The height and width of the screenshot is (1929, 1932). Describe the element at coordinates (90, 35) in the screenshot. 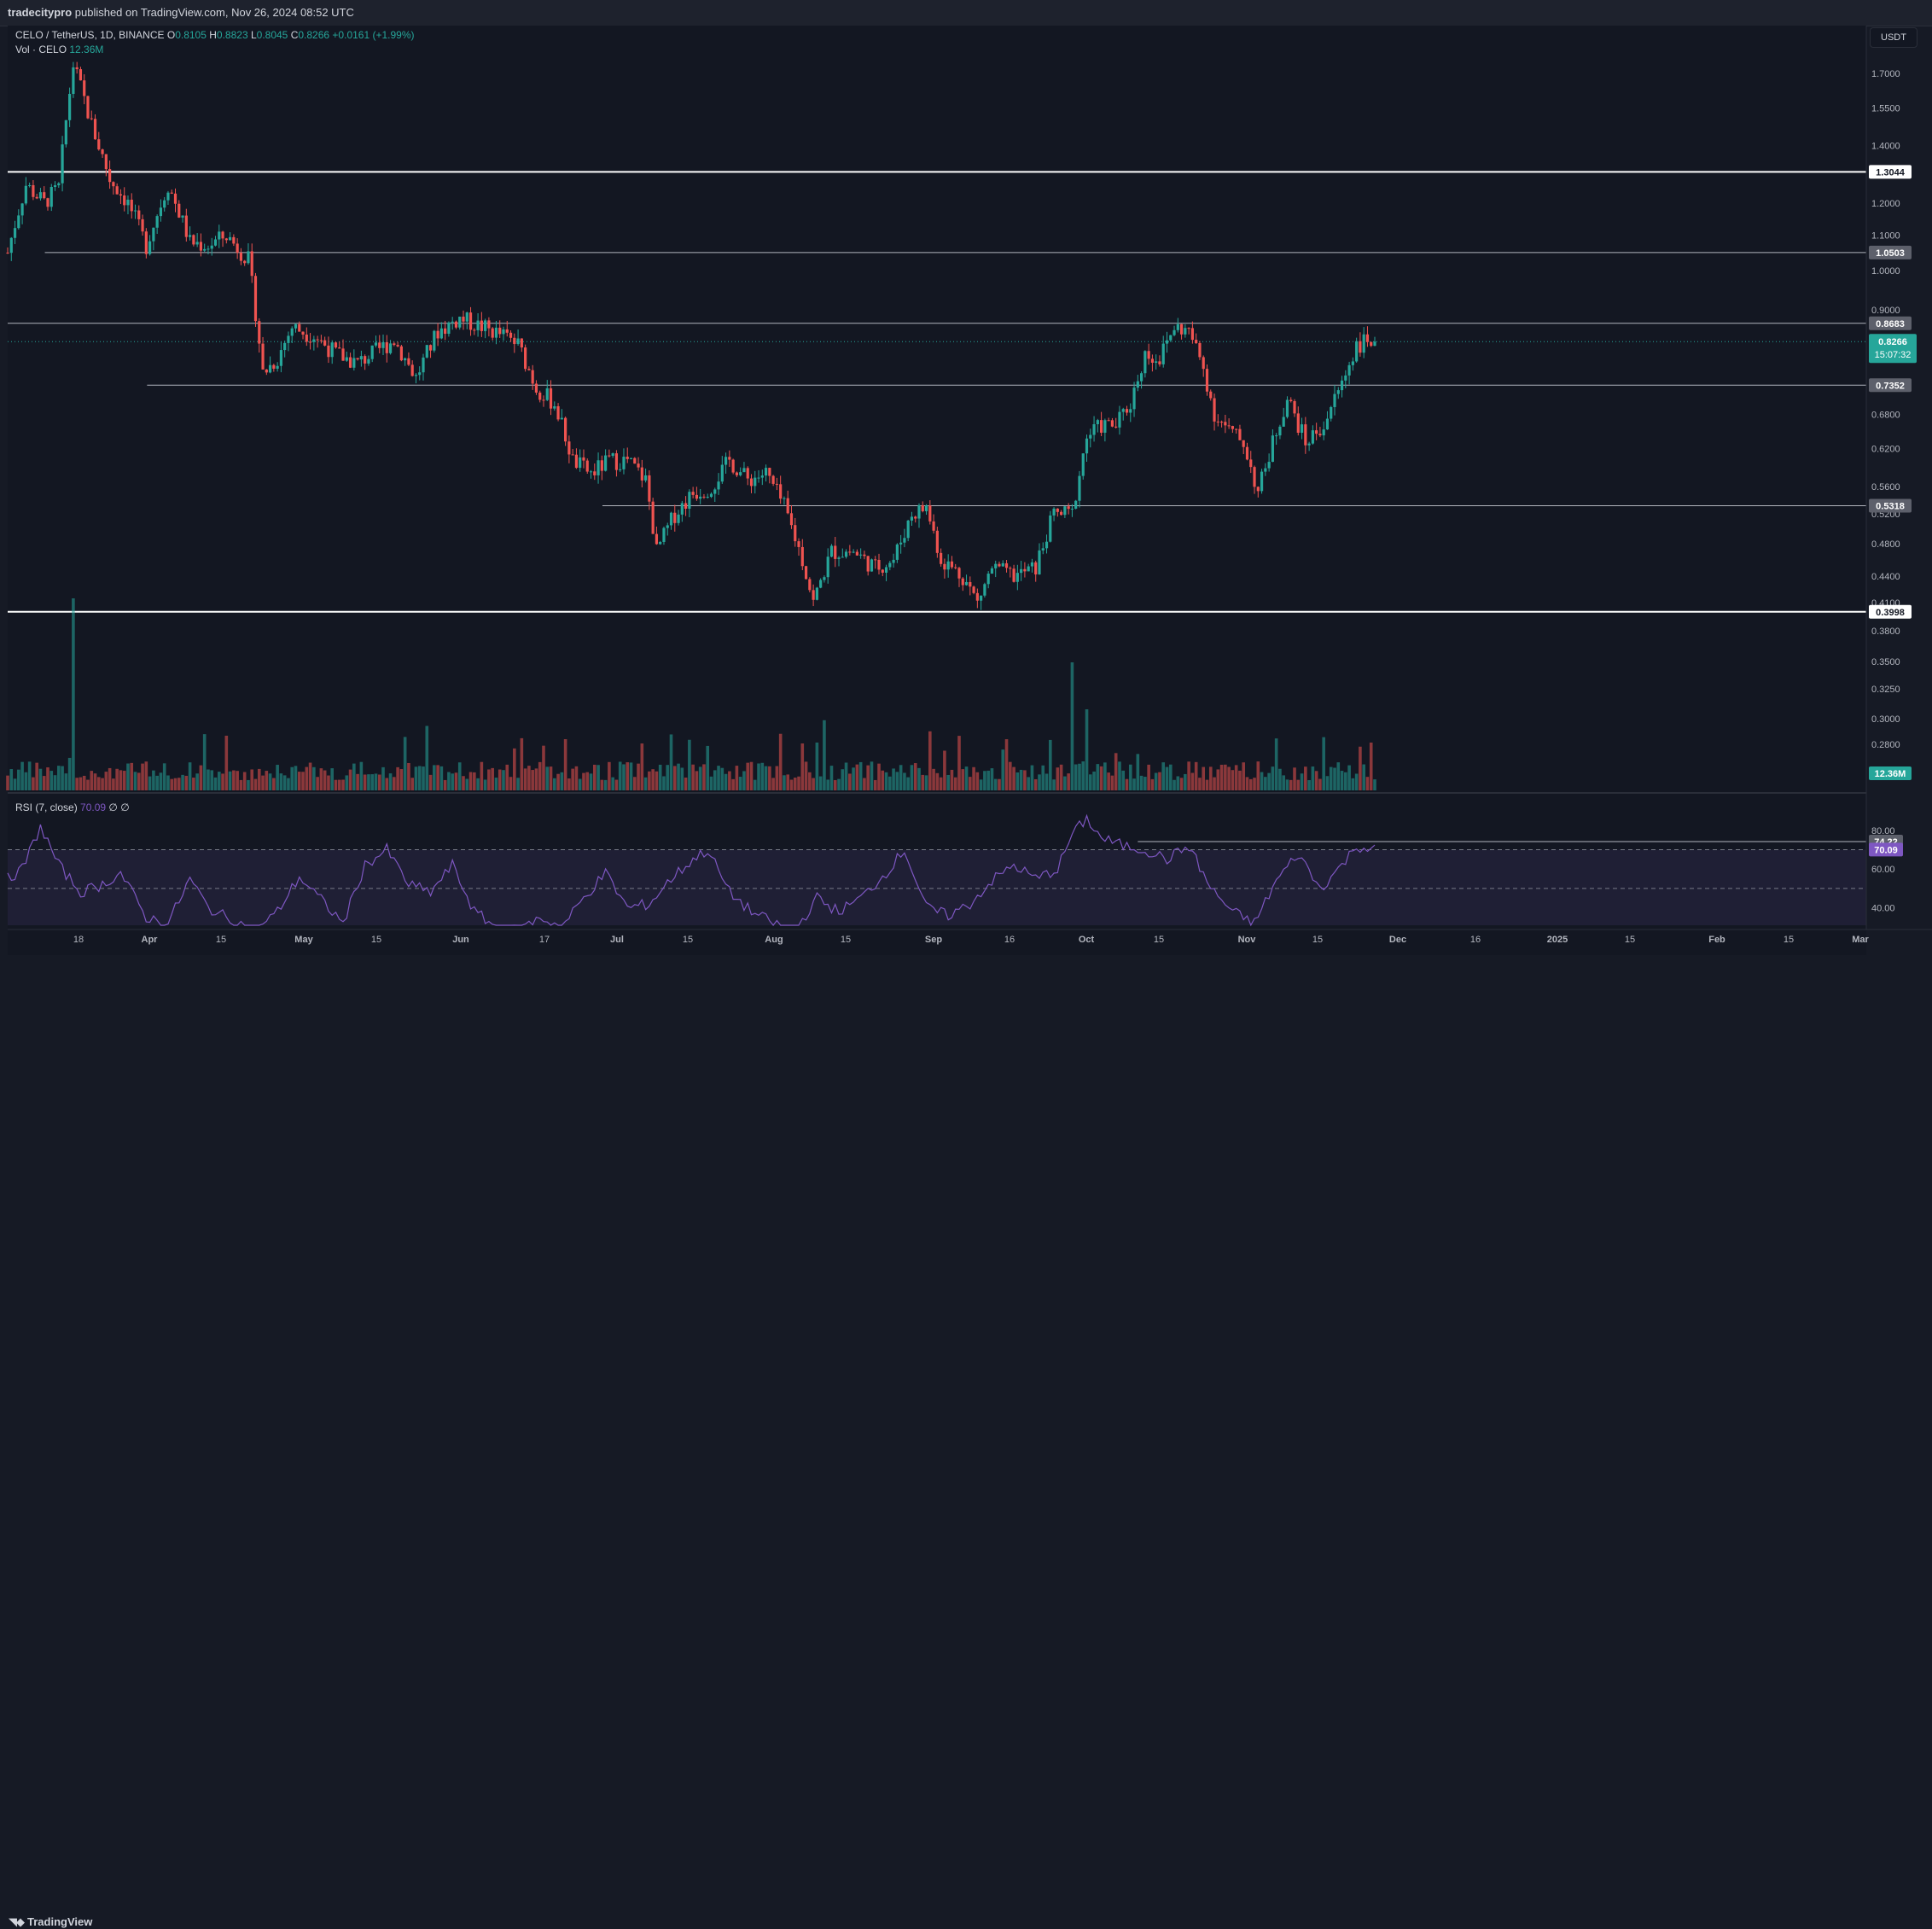

I see `symbol-title: CELO / TetherUS, 1D, BINANCE` at that location.